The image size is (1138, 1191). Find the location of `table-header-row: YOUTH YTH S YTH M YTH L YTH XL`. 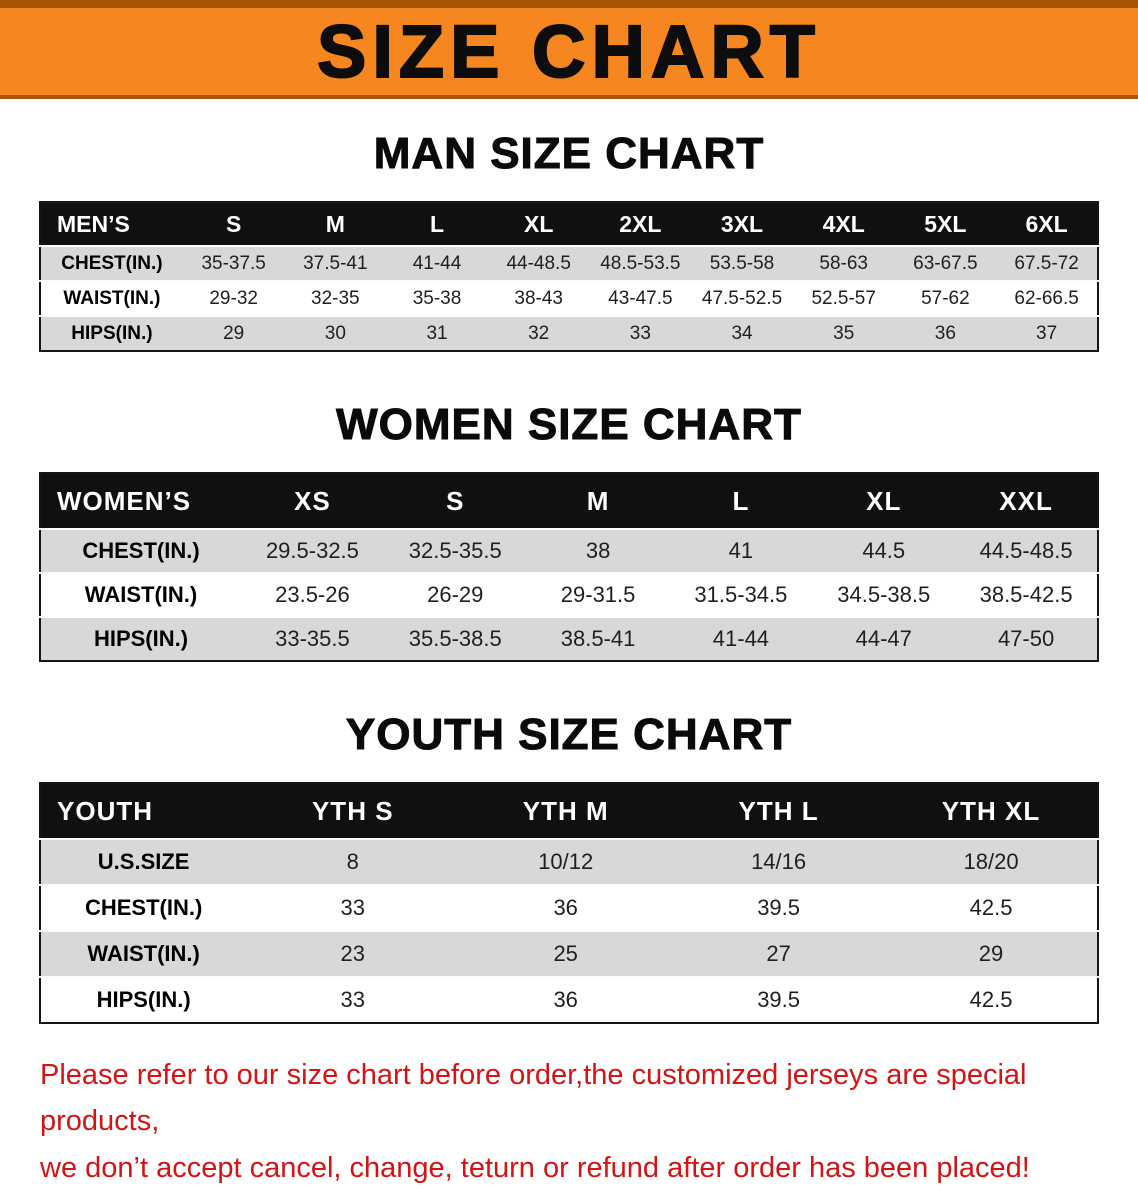

table-header-row: YOUTH YTH S YTH M YTH L YTH XL is located at coordinates (569, 811).